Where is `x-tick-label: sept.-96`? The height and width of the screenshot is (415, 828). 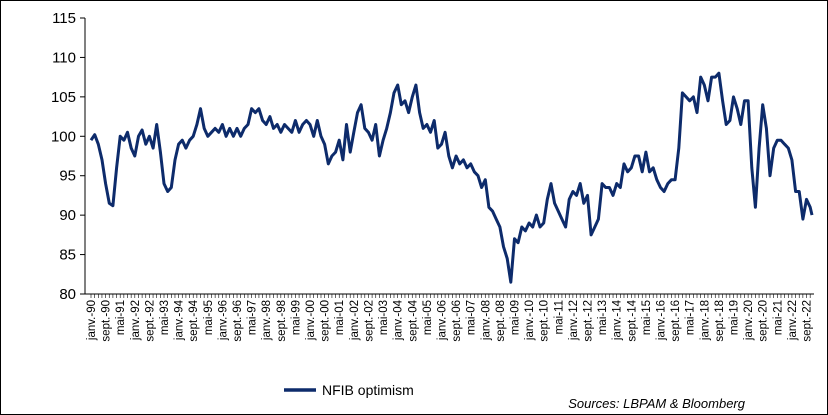
x-tick-label: sept.-96 is located at coordinates (238, 321).